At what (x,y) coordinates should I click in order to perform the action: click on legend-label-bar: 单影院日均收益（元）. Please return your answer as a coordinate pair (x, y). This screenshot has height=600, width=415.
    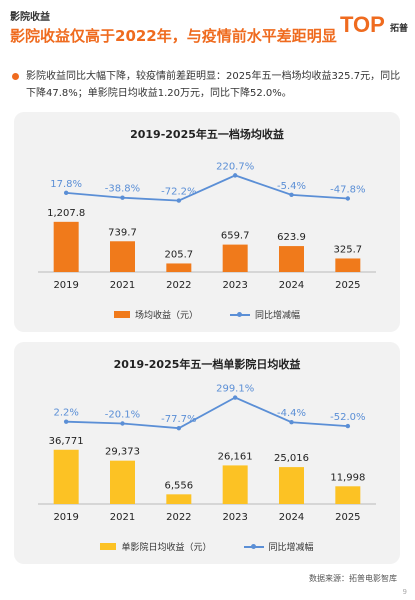
    Looking at the image, I should click on (166, 548).